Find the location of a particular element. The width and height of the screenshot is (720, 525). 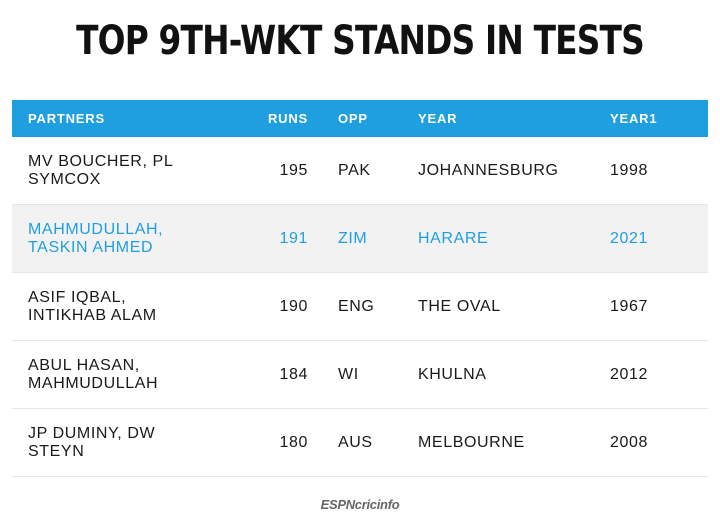

cell: 1967 is located at coordinates (659, 306).